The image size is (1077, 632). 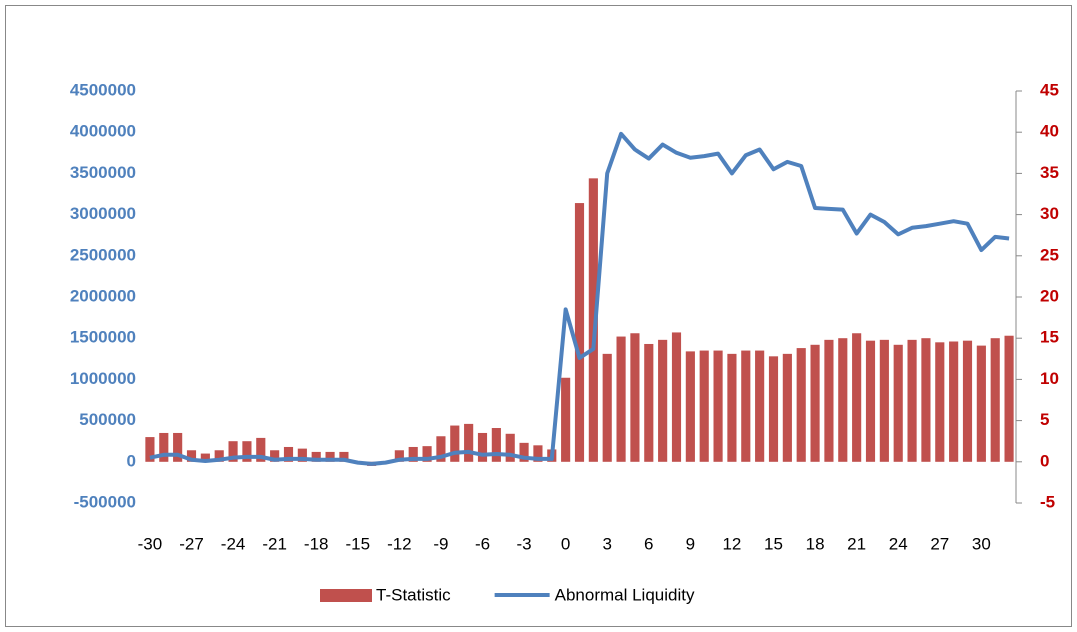 What do you see at coordinates (1049, 378) in the screenshot?
I see `y2-tick-label: 10` at bounding box center [1049, 378].